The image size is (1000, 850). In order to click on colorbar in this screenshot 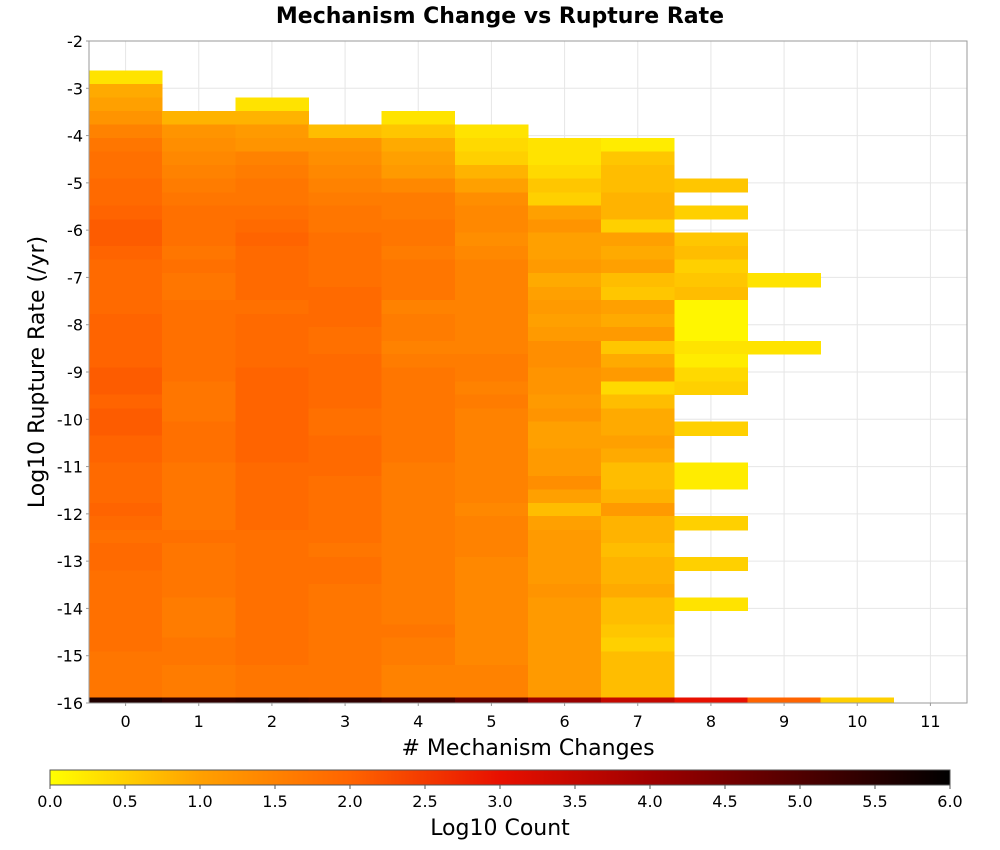, I will do `click(500, 777)`.